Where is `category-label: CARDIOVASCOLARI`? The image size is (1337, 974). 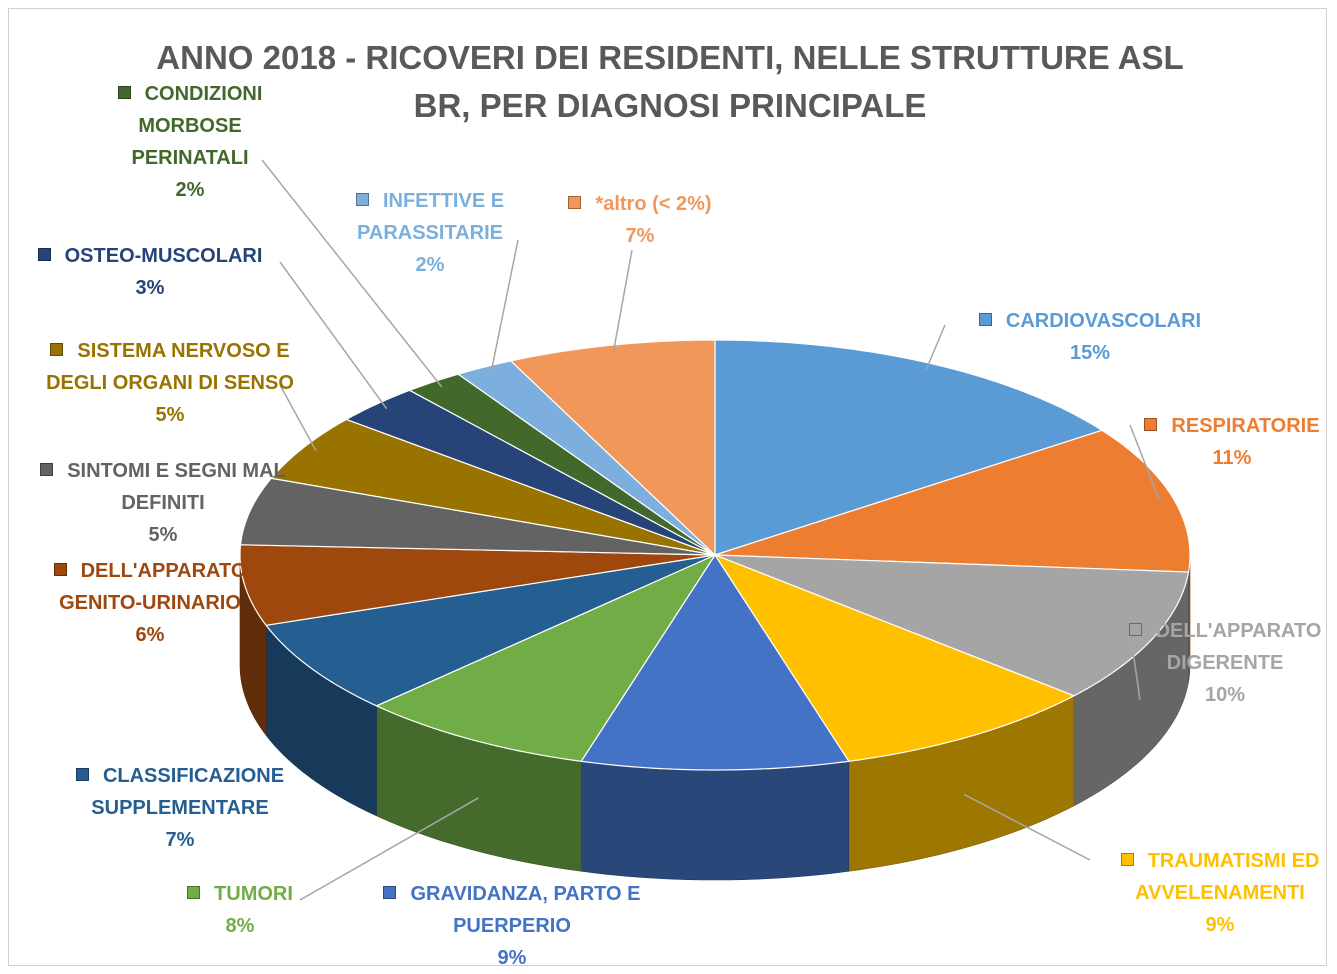
category-label: CARDIOVASCOLARI is located at coordinates (1103, 321).